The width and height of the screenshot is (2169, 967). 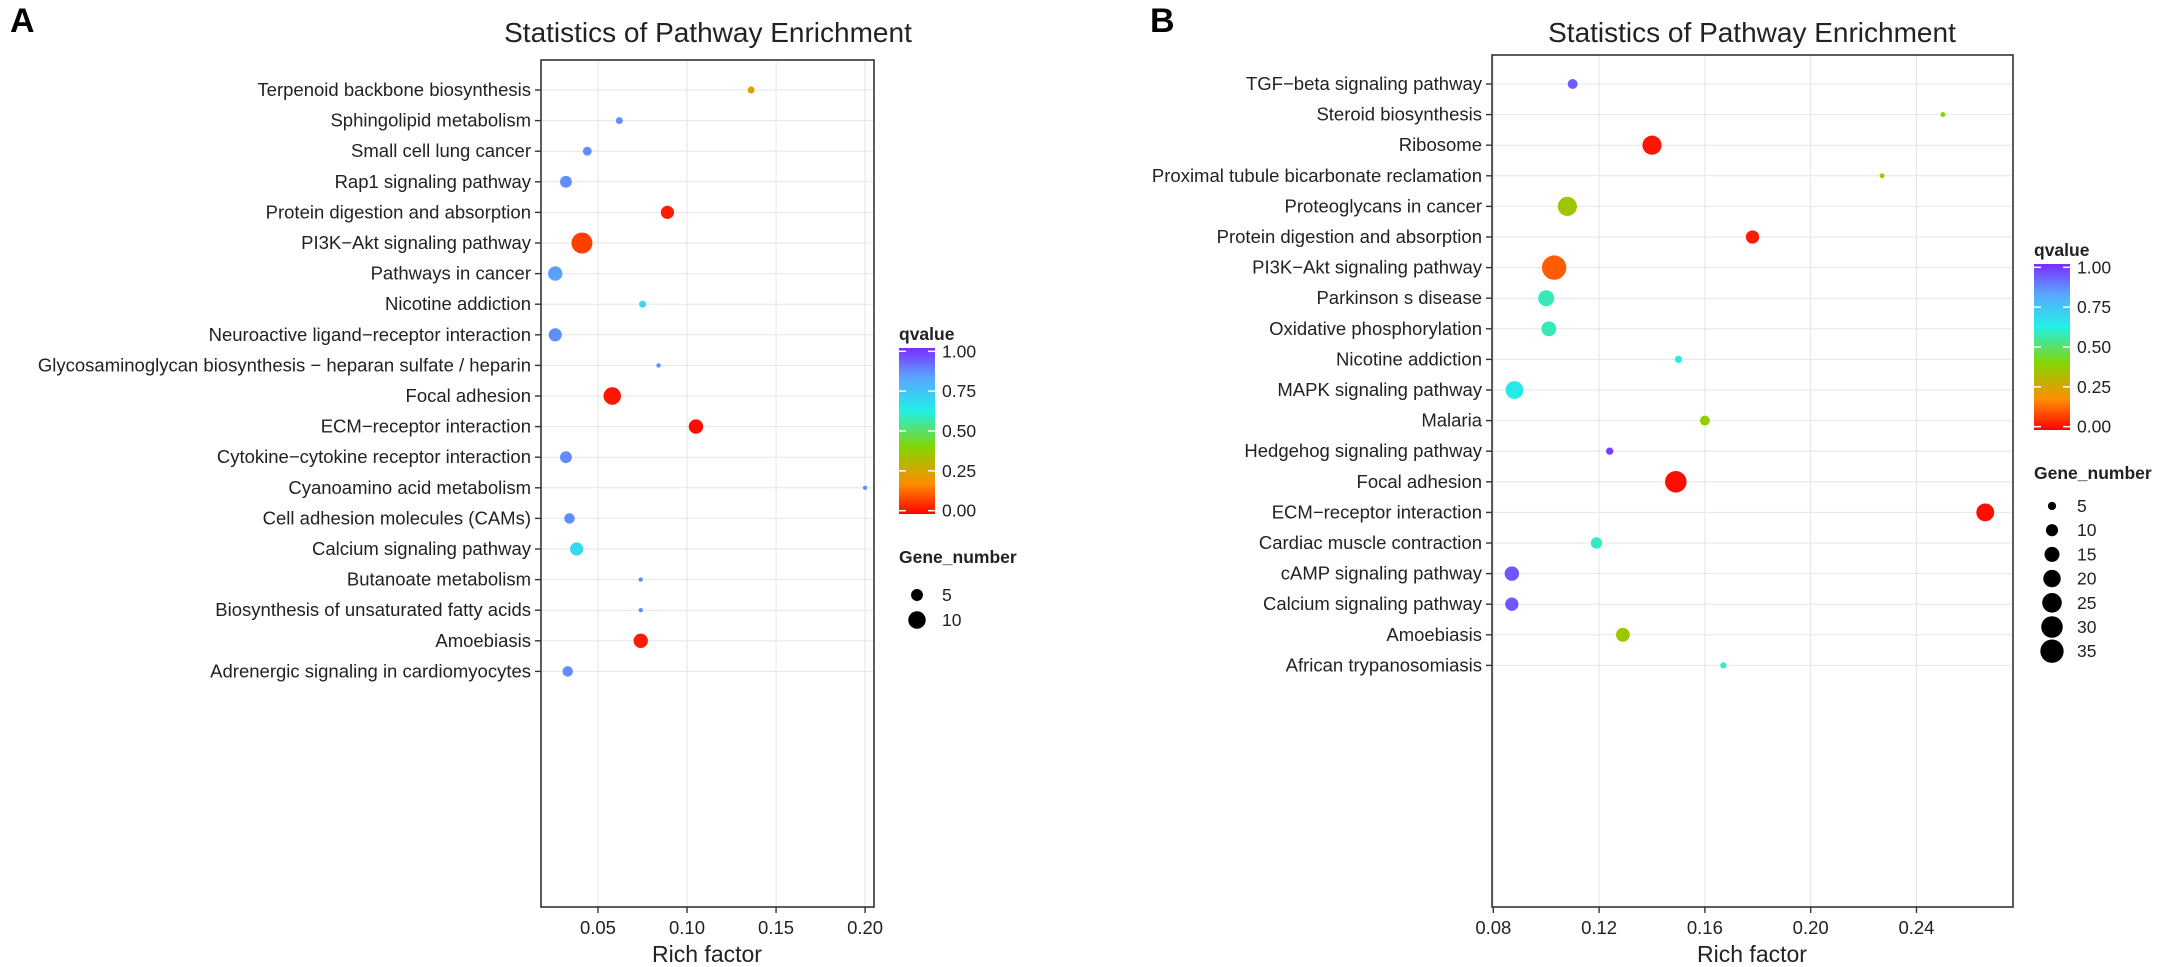 What do you see at coordinates (1704, 922) in the screenshot?
I see `panel-b-x-ticks: 0.08 0.12 0.16 0.20 0.24` at bounding box center [1704, 922].